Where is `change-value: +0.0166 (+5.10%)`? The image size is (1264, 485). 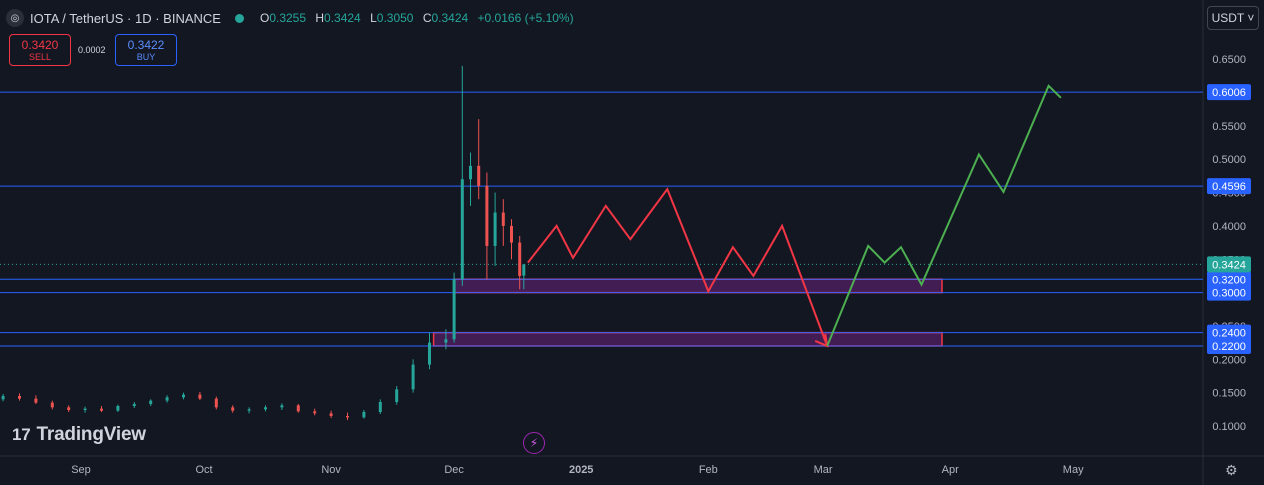 change-value: +0.0166 (+5.10%) is located at coordinates (525, 18).